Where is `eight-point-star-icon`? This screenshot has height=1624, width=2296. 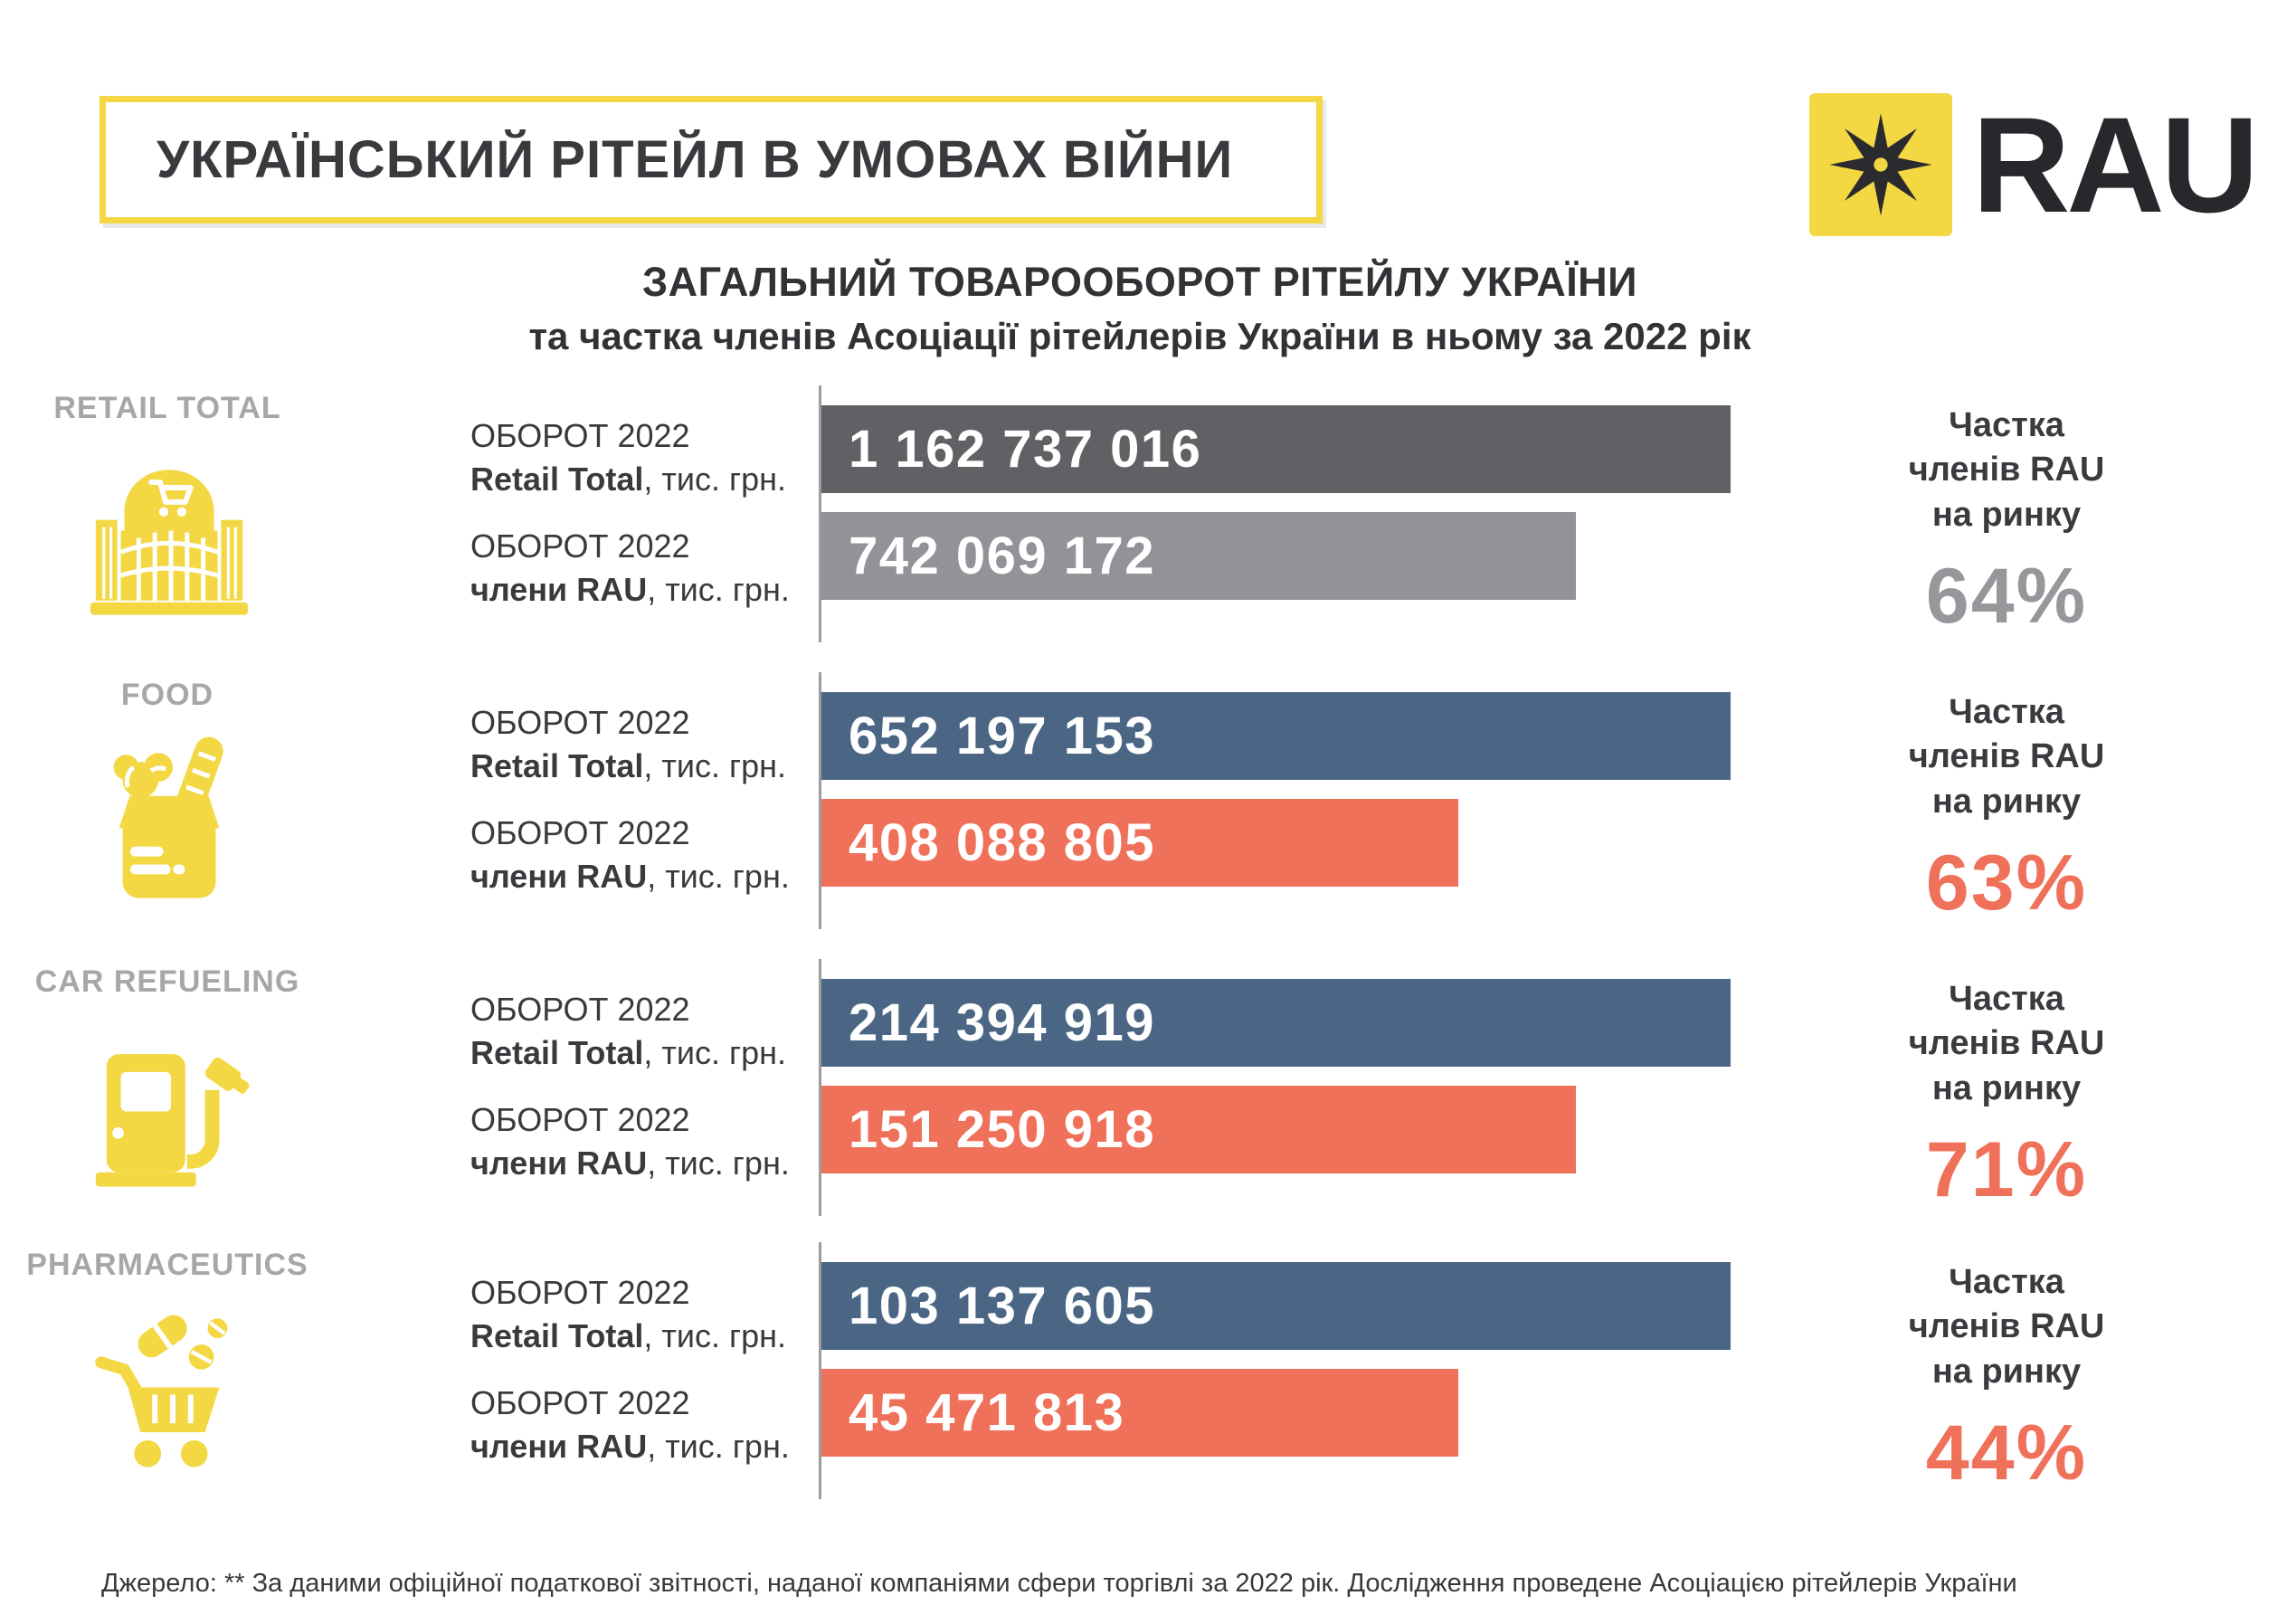
eight-point-star-icon is located at coordinates (1880, 164).